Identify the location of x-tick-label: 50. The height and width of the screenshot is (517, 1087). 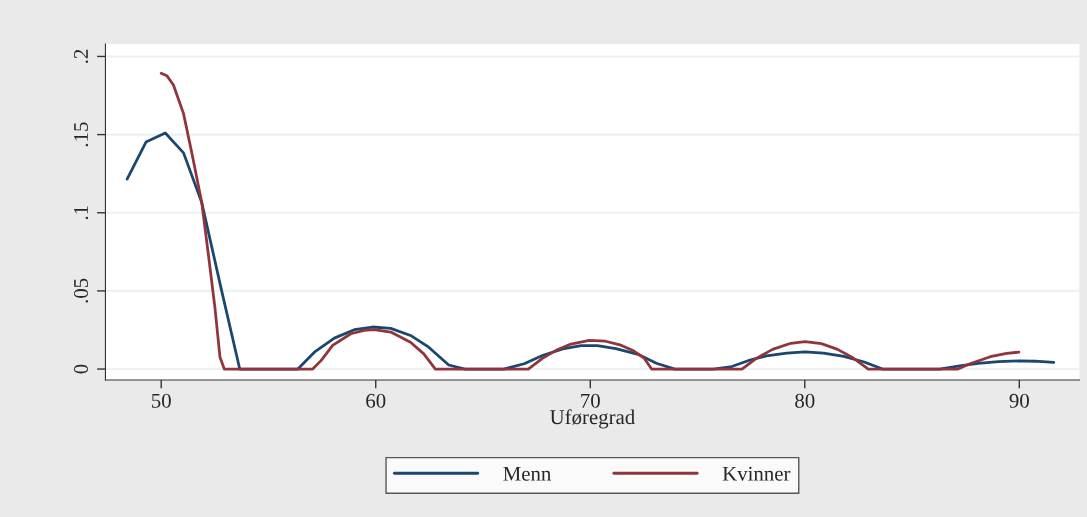
(161, 400).